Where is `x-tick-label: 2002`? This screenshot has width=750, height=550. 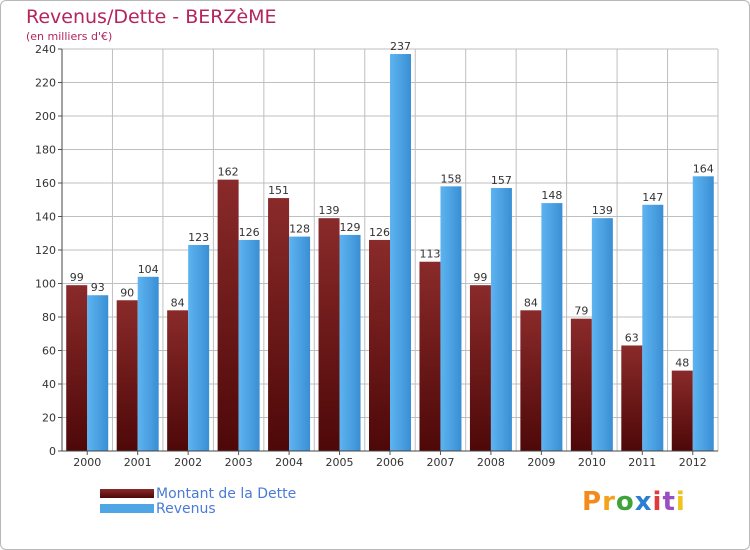
x-tick-label: 2002 is located at coordinates (188, 462).